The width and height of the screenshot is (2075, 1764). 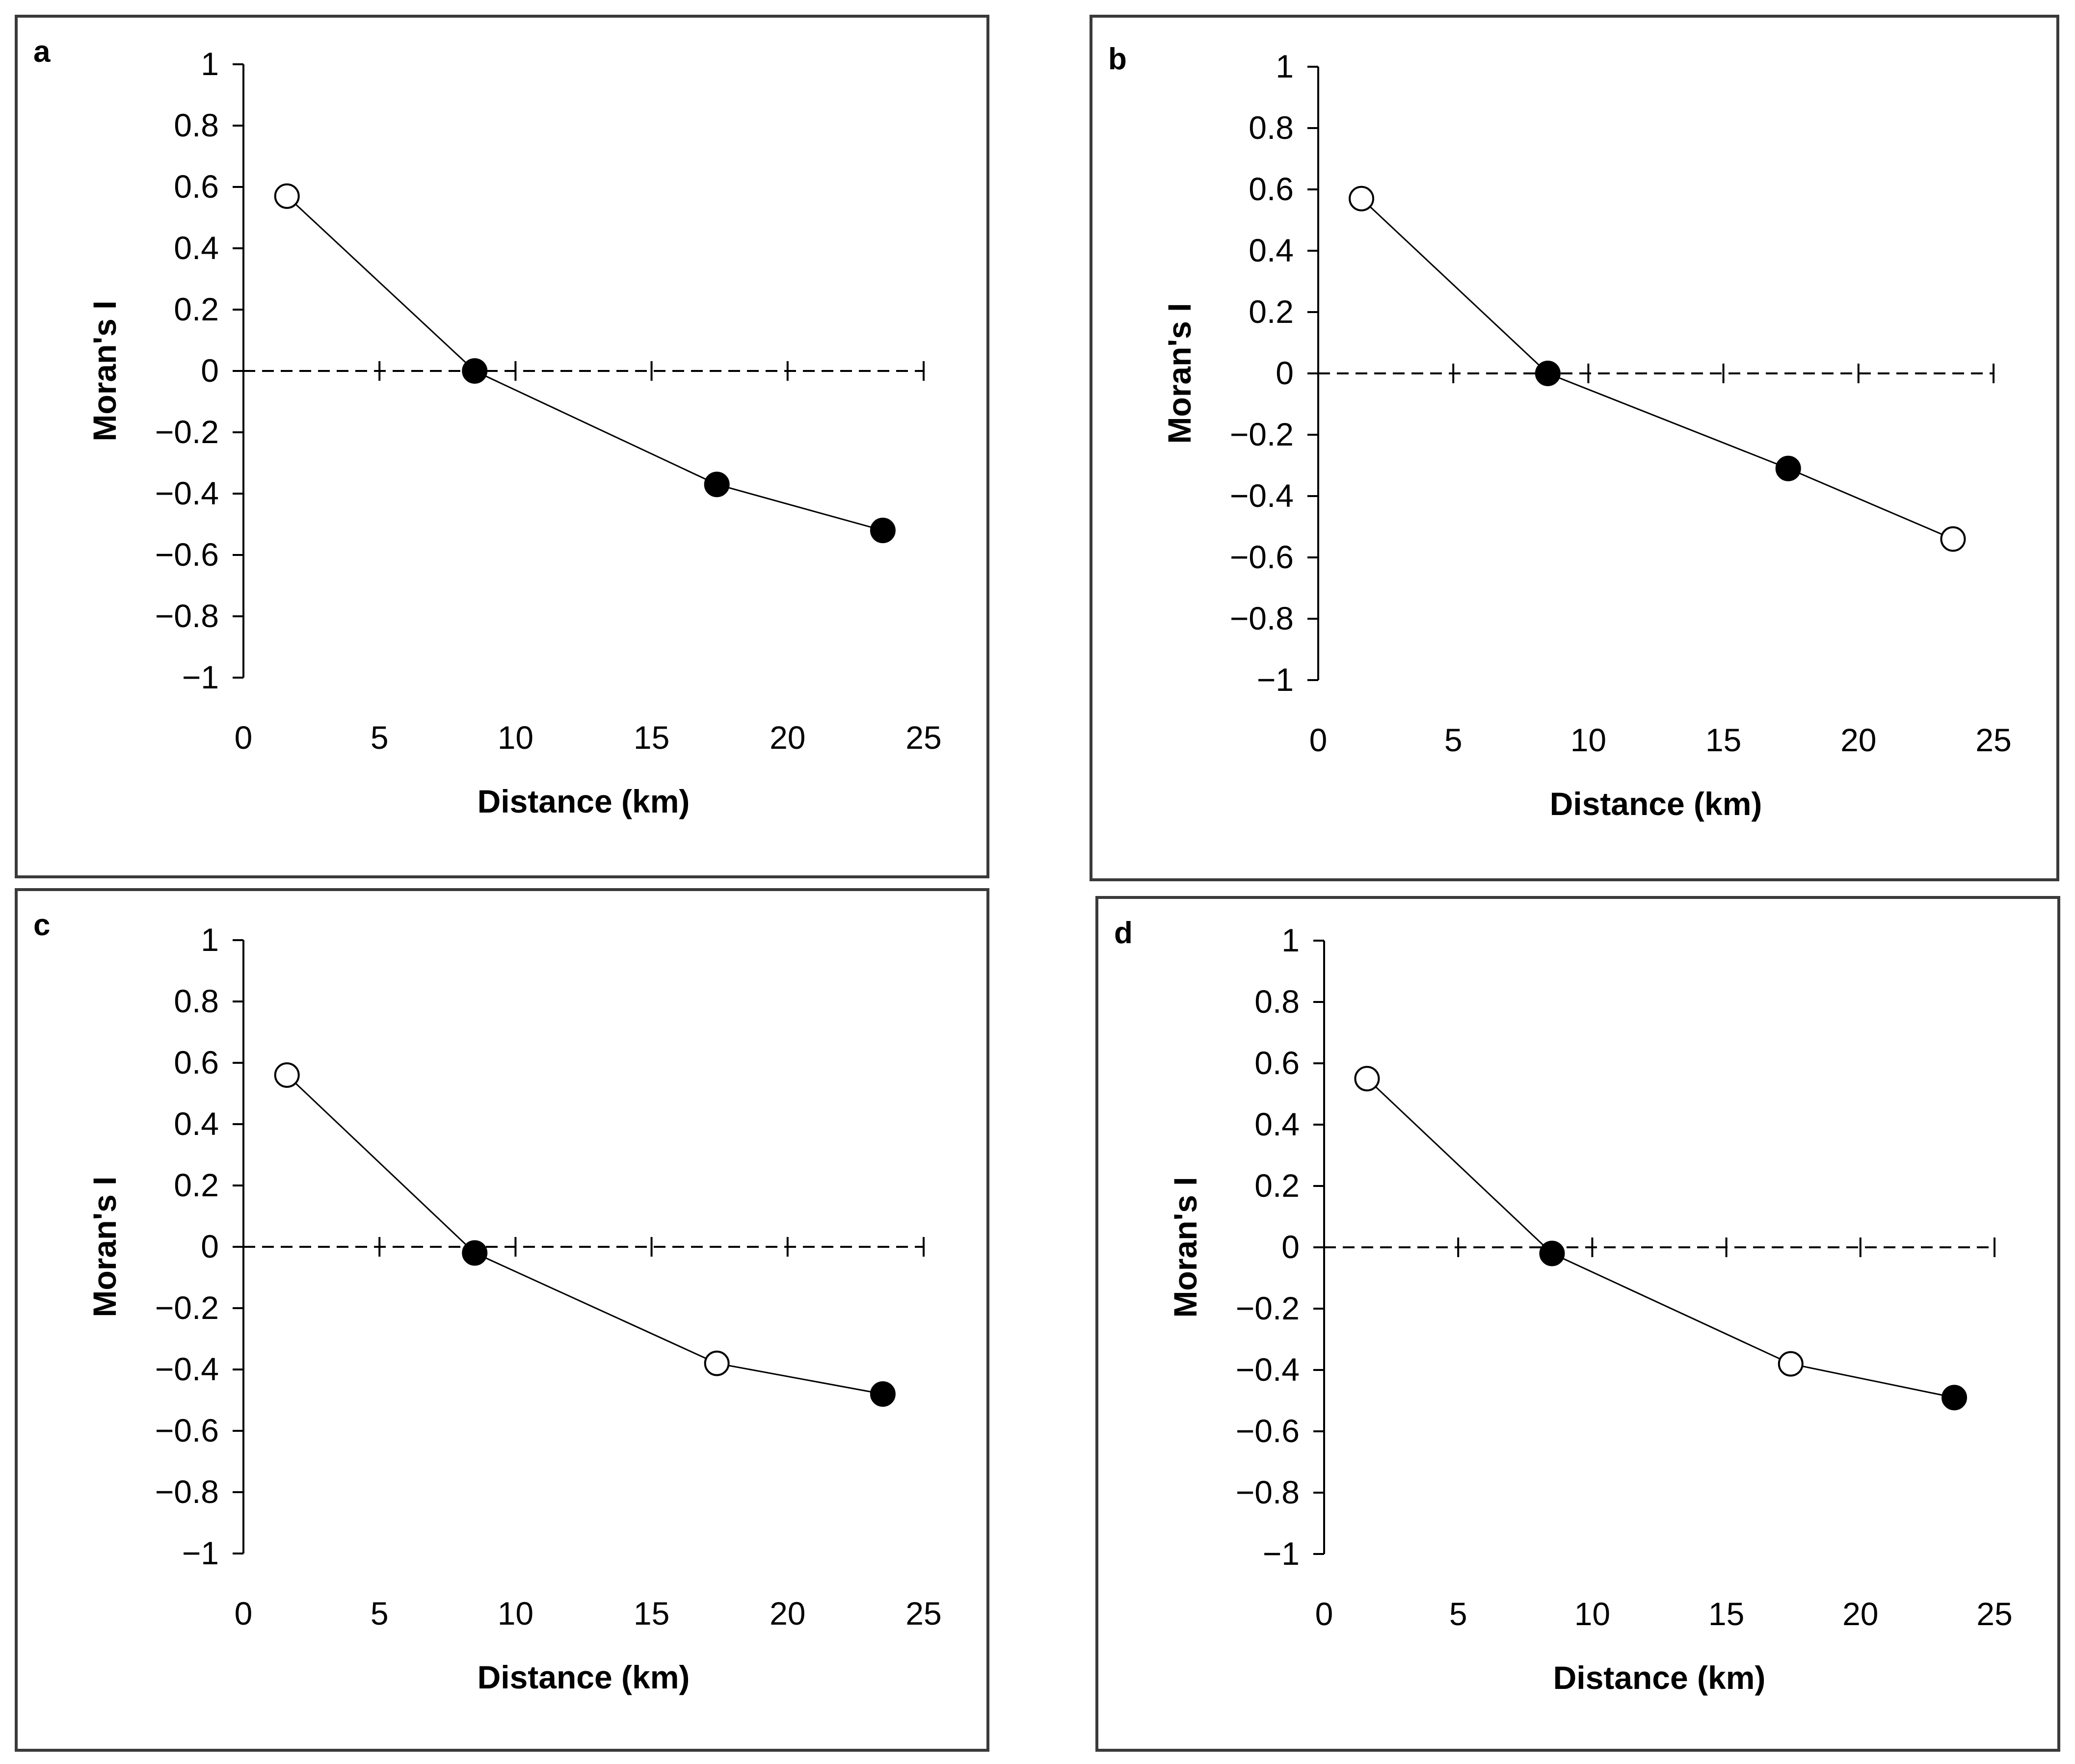 What do you see at coordinates (41, 925) in the screenshot?
I see `panel-label: c` at bounding box center [41, 925].